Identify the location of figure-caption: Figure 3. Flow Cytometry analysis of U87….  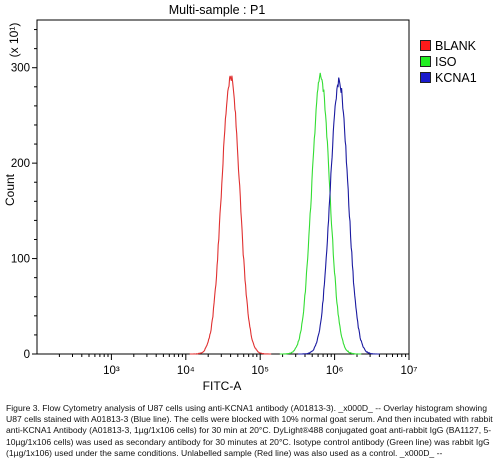
(249, 430).